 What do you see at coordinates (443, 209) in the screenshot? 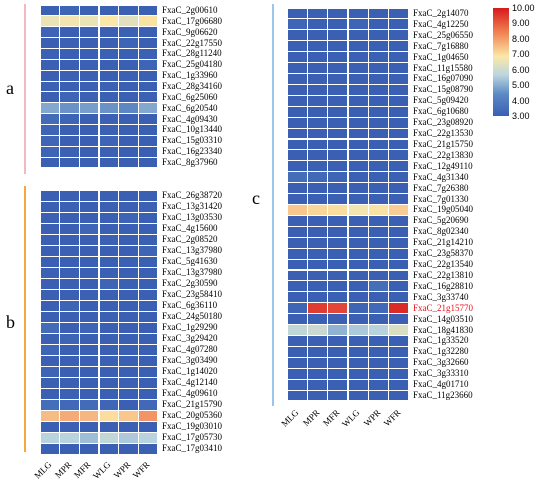
I see `gene-label: FxaC_19g05040` at bounding box center [443, 209].